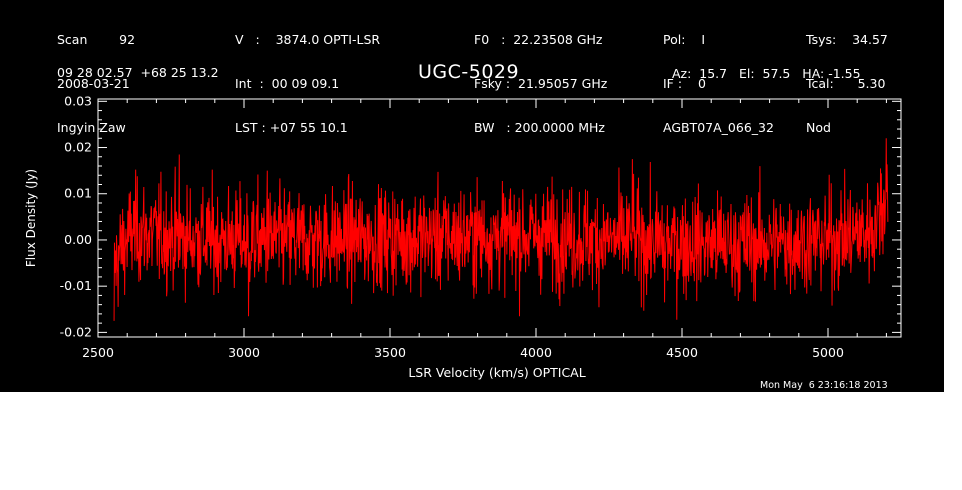 This screenshot has height=490, width=962. What do you see at coordinates (287, 83) in the screenshot?
I see `integration-time: Int : 00 09 09.1` at bounding box center [287, 83].